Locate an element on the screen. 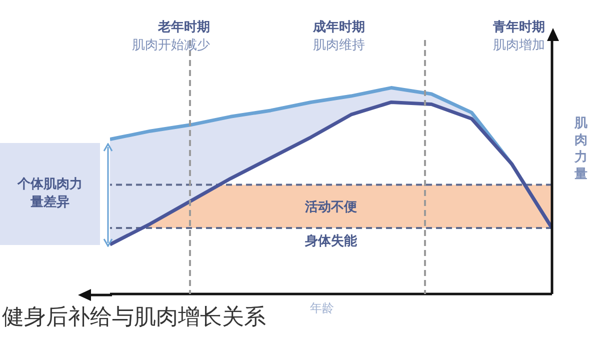 This screenshot has width=600, height=337. text: 健身后补给与肌肉增长关系 is located at coordinates (134, 318).